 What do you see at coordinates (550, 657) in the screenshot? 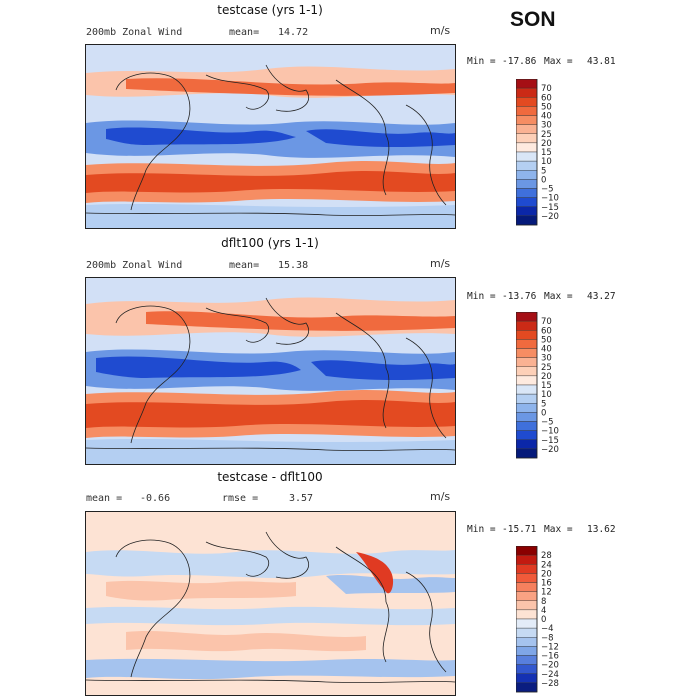
I see `colorbar-tick-label: −16` at bounding box center [550, 657].